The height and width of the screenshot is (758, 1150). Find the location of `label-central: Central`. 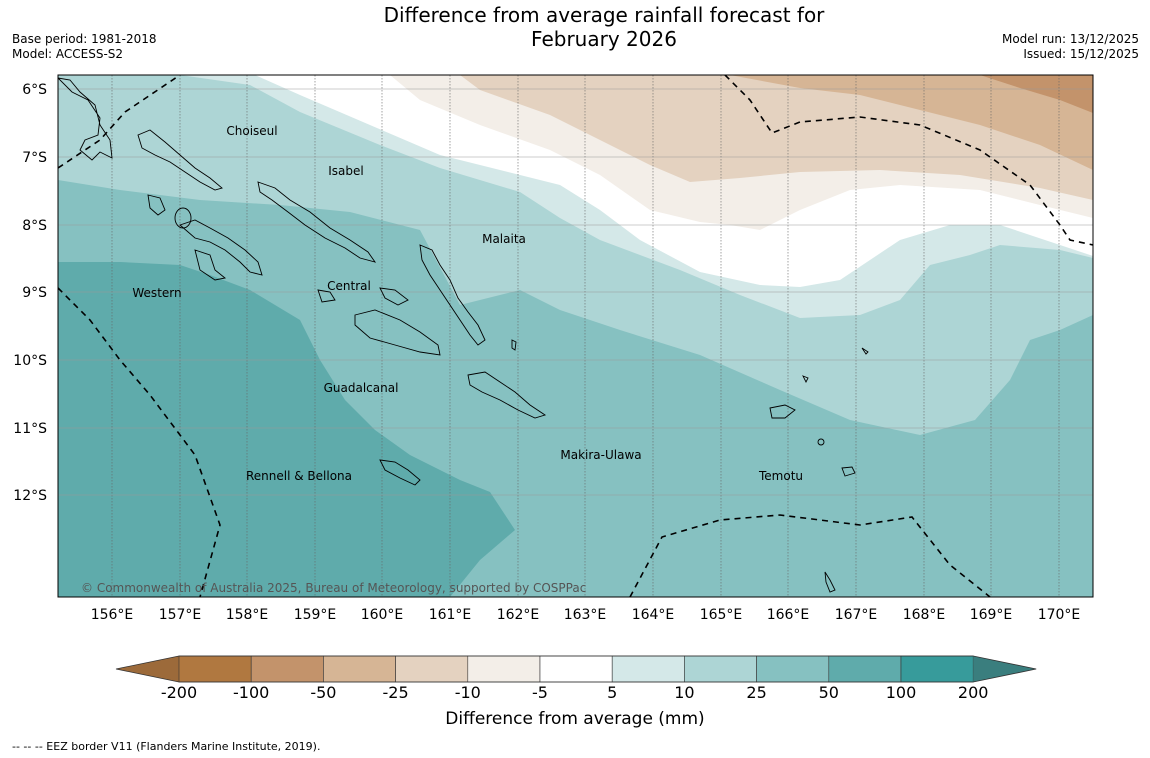

label-central: Central is located at coordinates (349, 286).